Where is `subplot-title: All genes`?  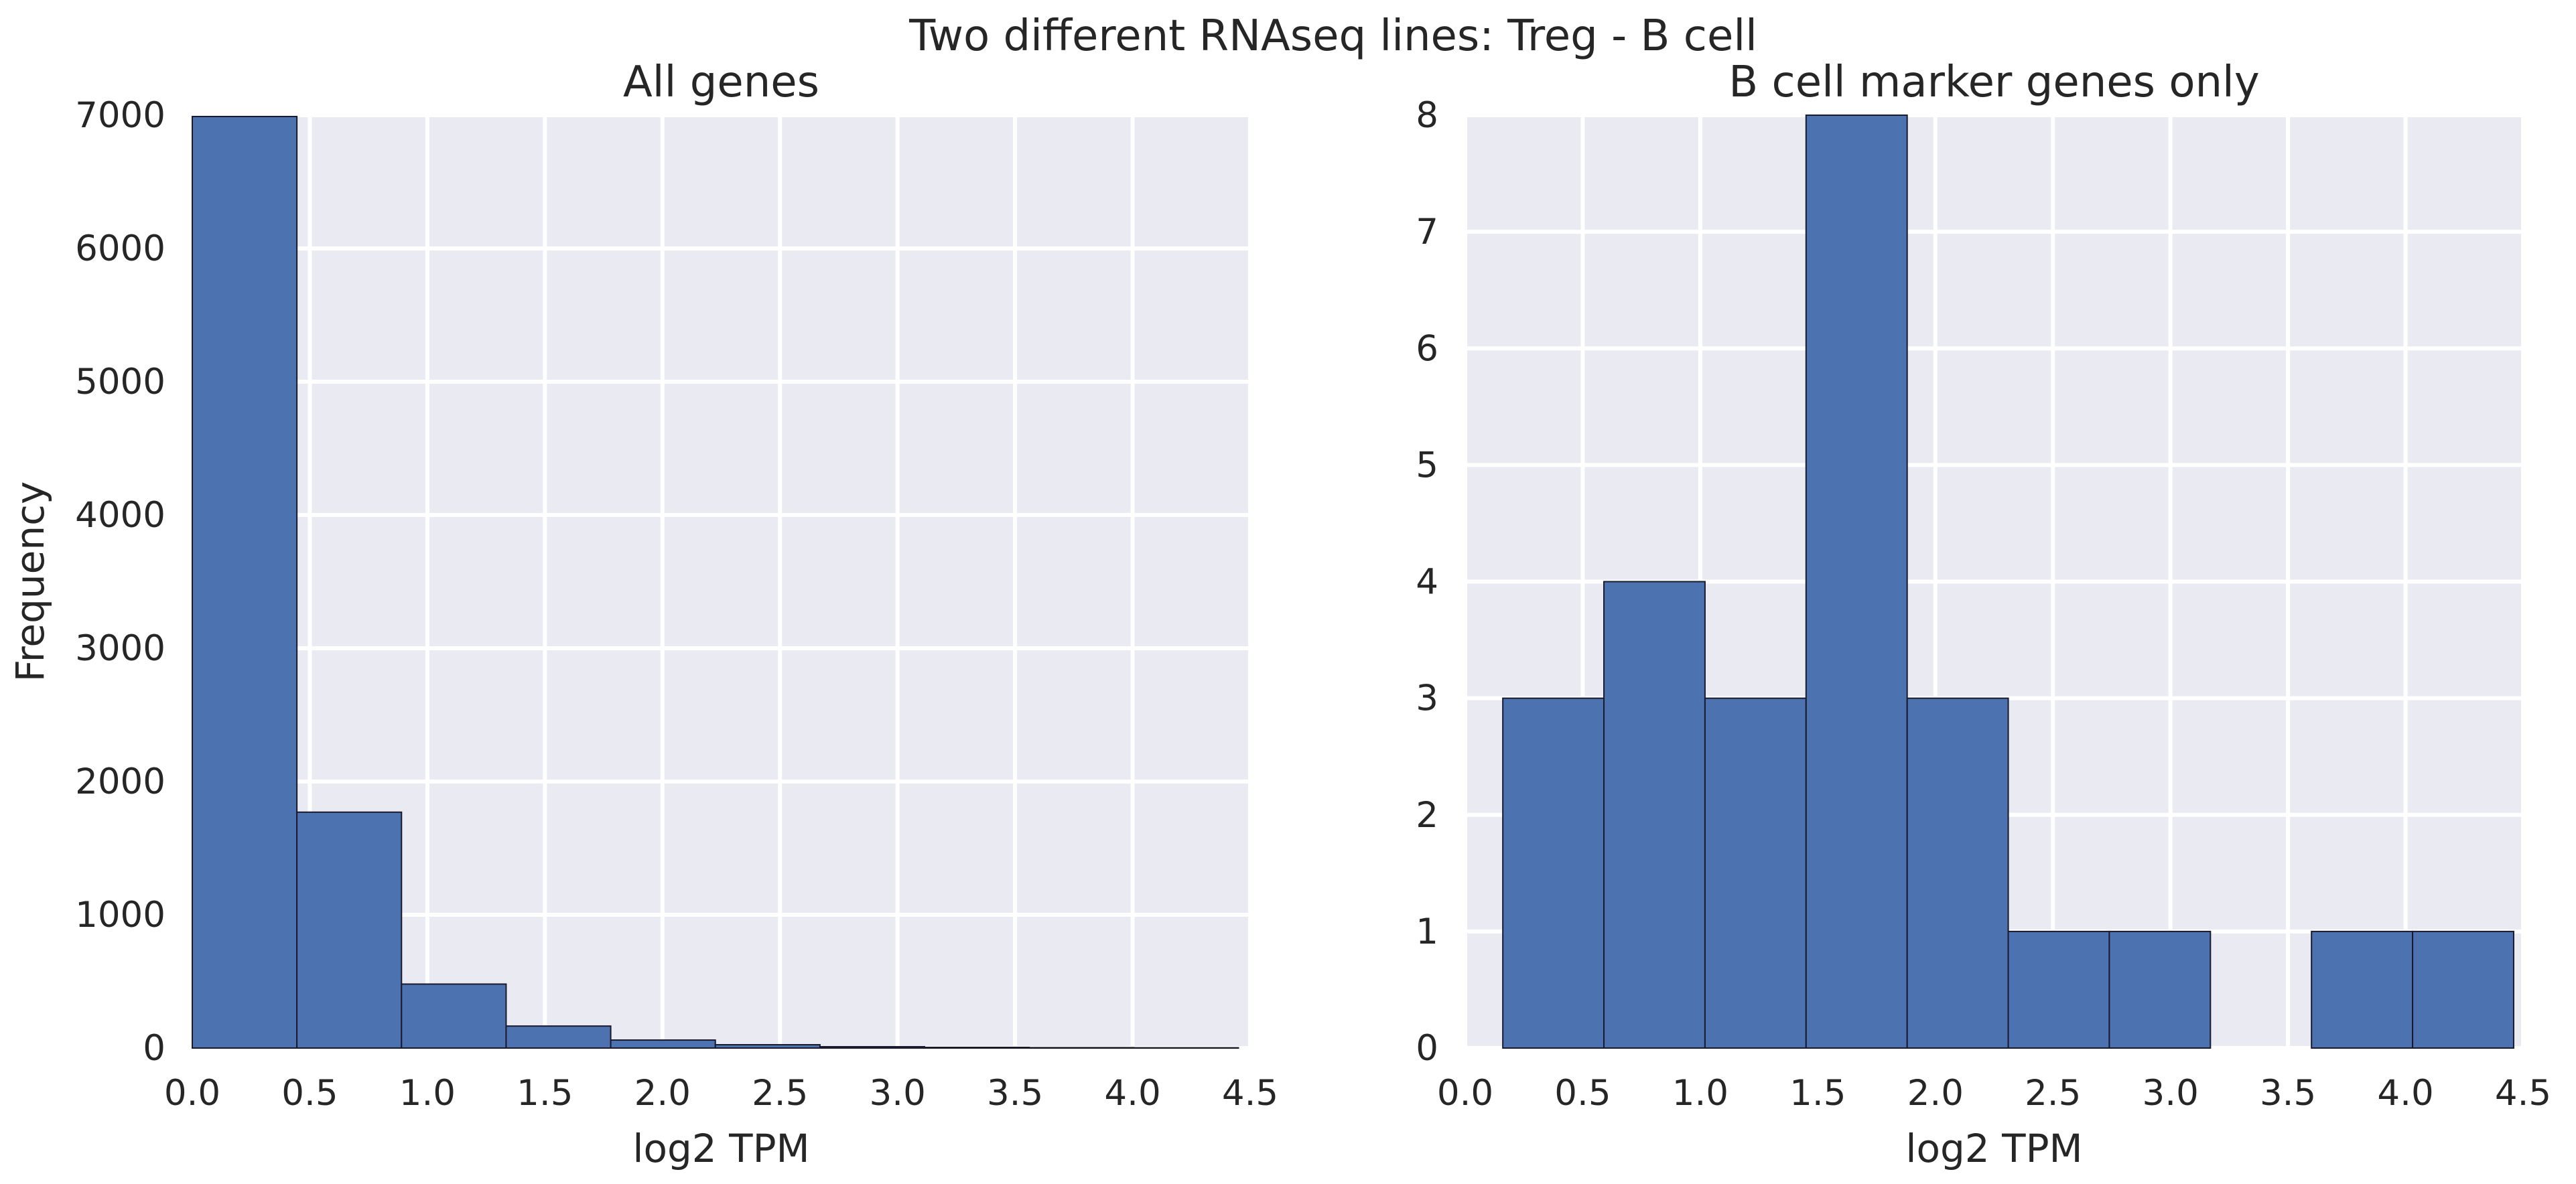
subplot-title: All genes is located at coordinates (721, 82).